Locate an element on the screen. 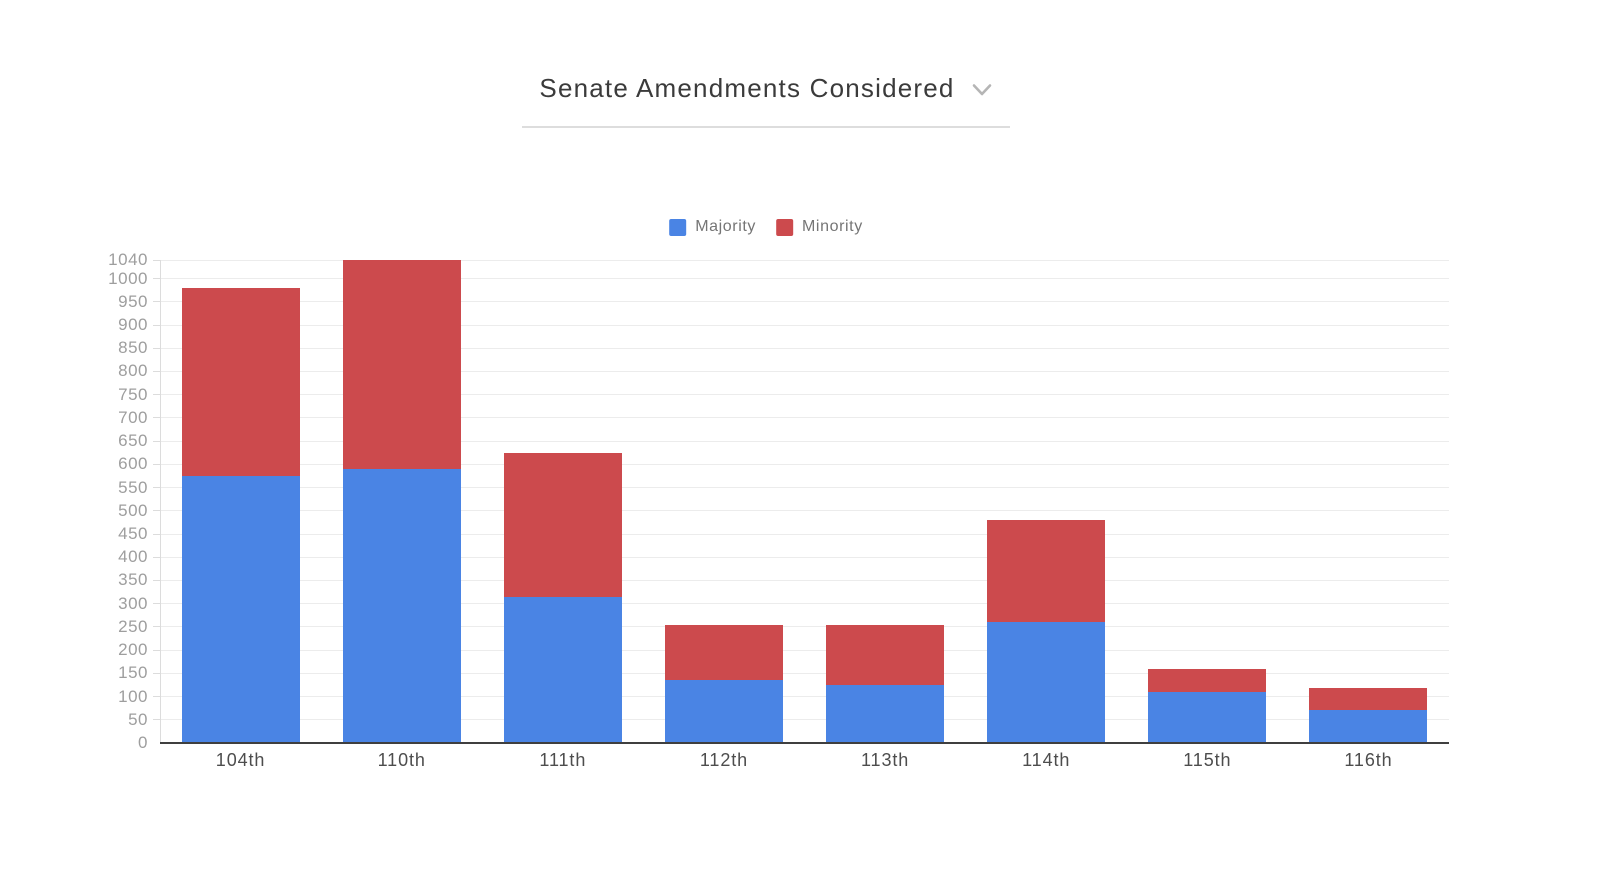 The height and width of the screenshot is (871, 1600). bar-majority-104th is located at coordinates (240, 609).